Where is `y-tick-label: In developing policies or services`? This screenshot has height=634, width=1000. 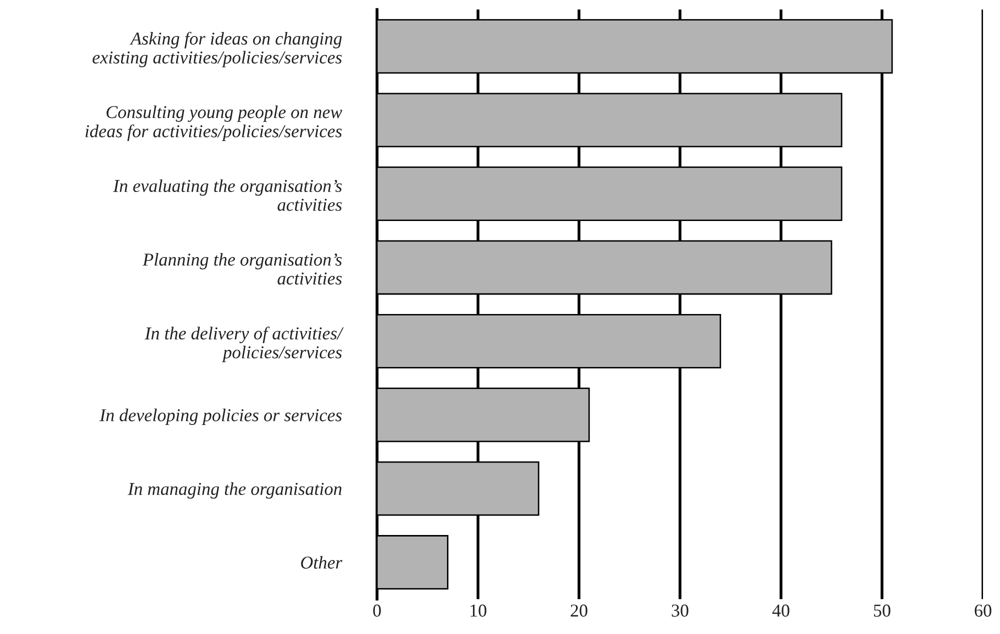 y-tick-label: In developing policies or services is located at coordinates (221, 416).